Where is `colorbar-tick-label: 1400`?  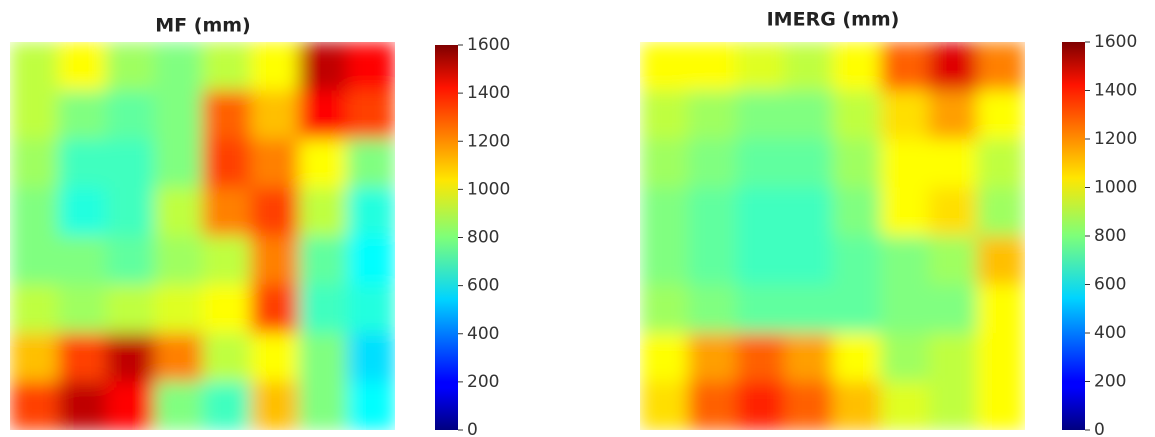
colorbar-tick-label: 1400 is located at coordinates (1115, 91).